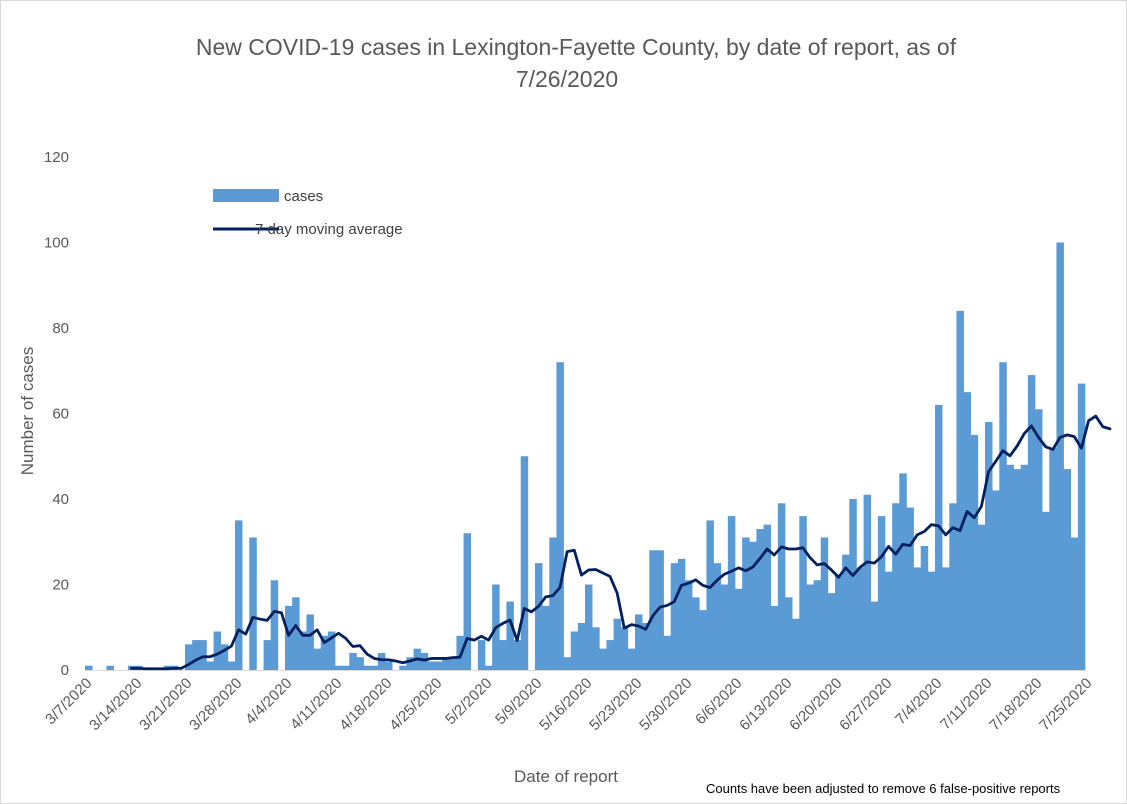 This screenshot has height=804, width=1127. Describe the element at coordinates (565, 704) in the screenshot. I see `x-tick-label: 5/16/2020` at that location.